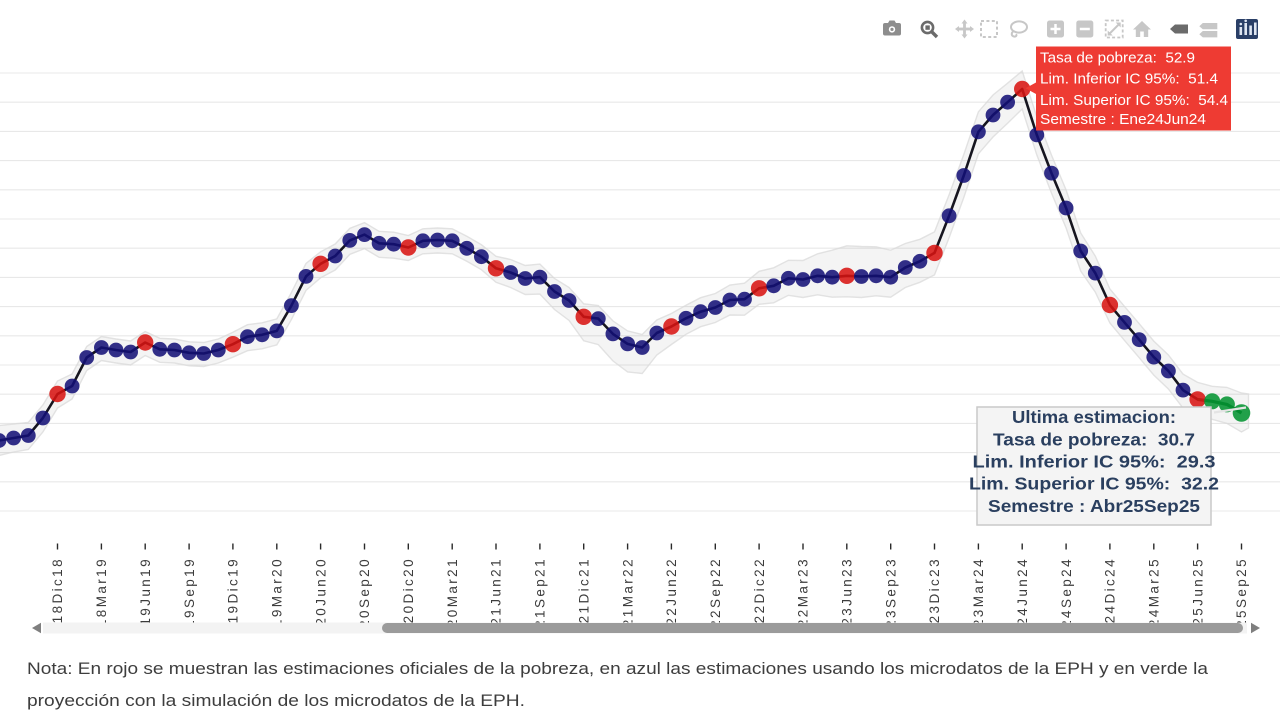 This screenshot has width=1280, height=720. I want to click on svg-text: Jul23Dic23, so click(934, 602).